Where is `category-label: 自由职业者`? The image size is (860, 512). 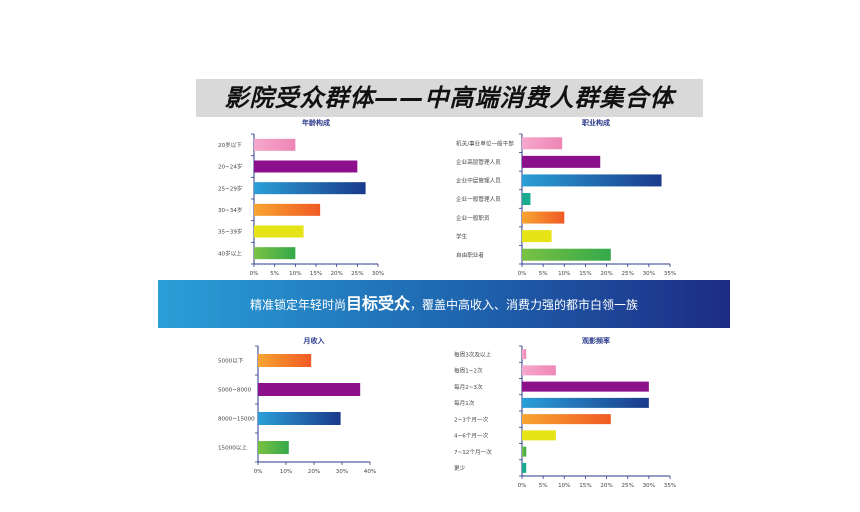
category-label: 自由职业者 is located at coordinates (470, 255).